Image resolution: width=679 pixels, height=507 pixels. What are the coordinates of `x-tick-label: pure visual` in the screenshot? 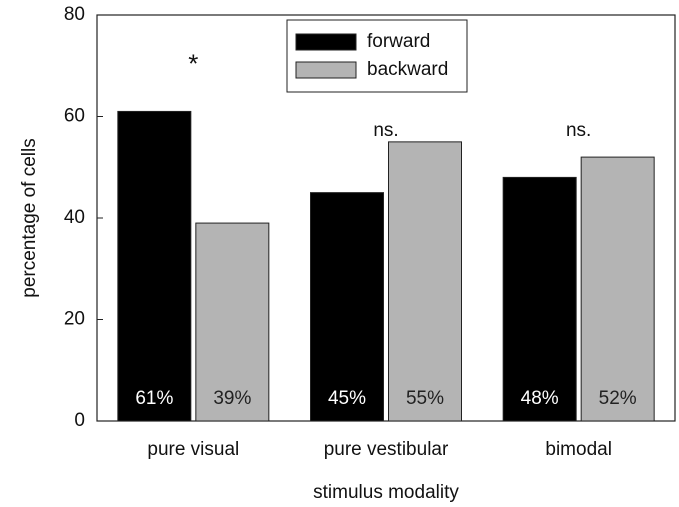 It's located at (193, 449).